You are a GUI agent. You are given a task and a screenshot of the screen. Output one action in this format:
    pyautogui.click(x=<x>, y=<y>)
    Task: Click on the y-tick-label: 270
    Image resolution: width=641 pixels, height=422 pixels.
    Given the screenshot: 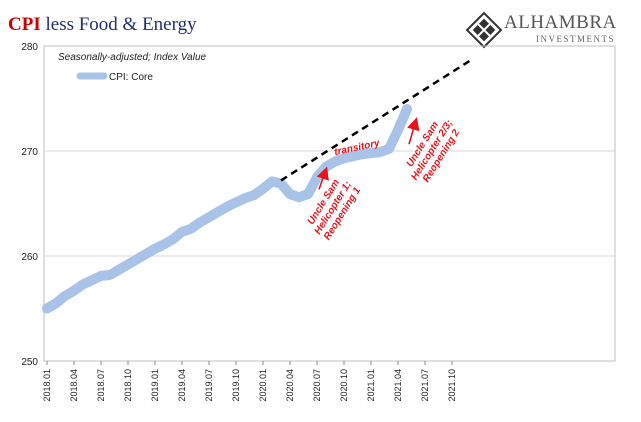 What is the action you would take?
    pyautogui.click(x=29, y=152)
    